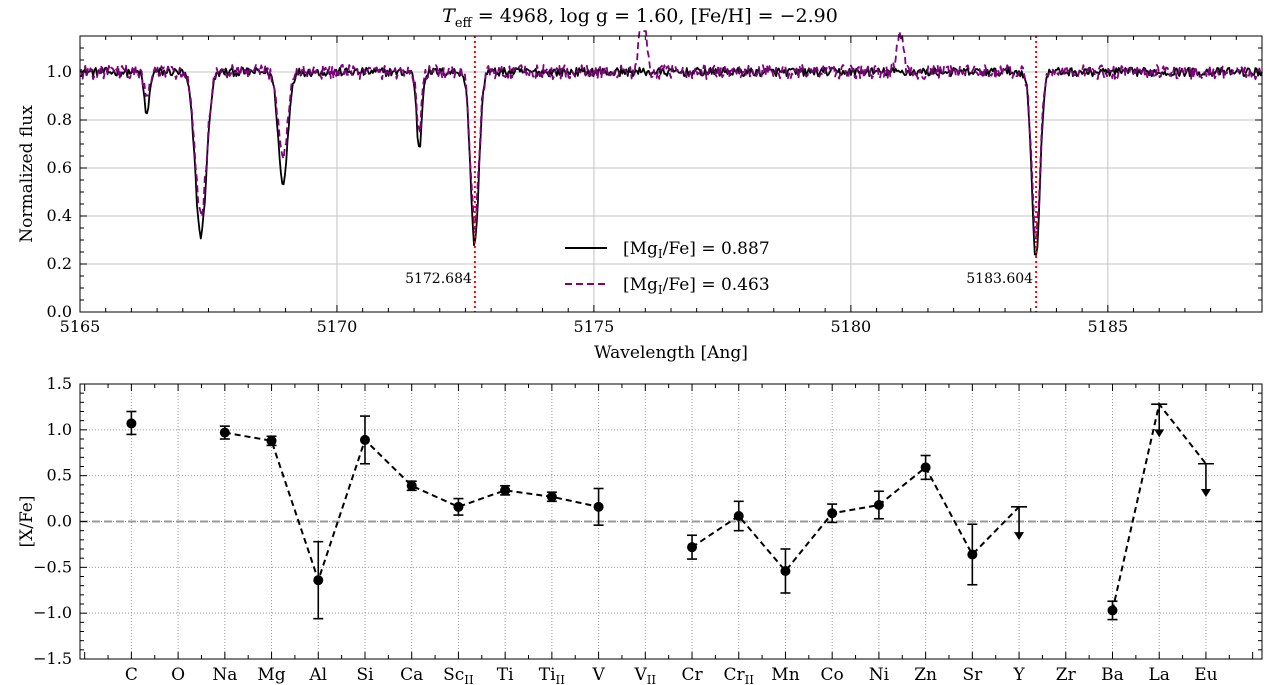 The image size is (1268, 685). What do you see at coordinates (738, 516) in the screenshot?
I see `data-point-CrII` at bounding box center [738, 516].